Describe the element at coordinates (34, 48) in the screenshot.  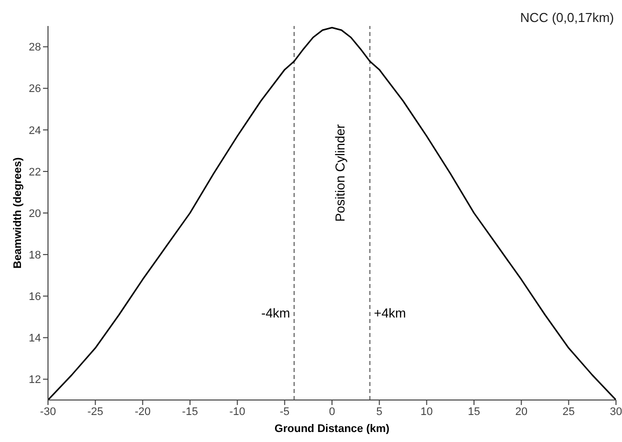
I see `y-tick-label: 28` at that location.